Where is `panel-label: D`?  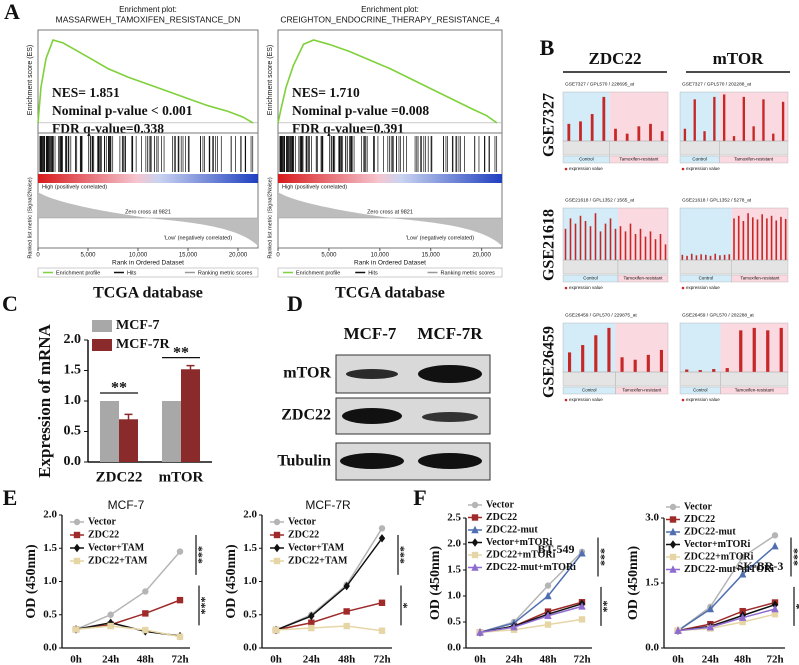
panel-label: D is located at coordinates (295, 303).